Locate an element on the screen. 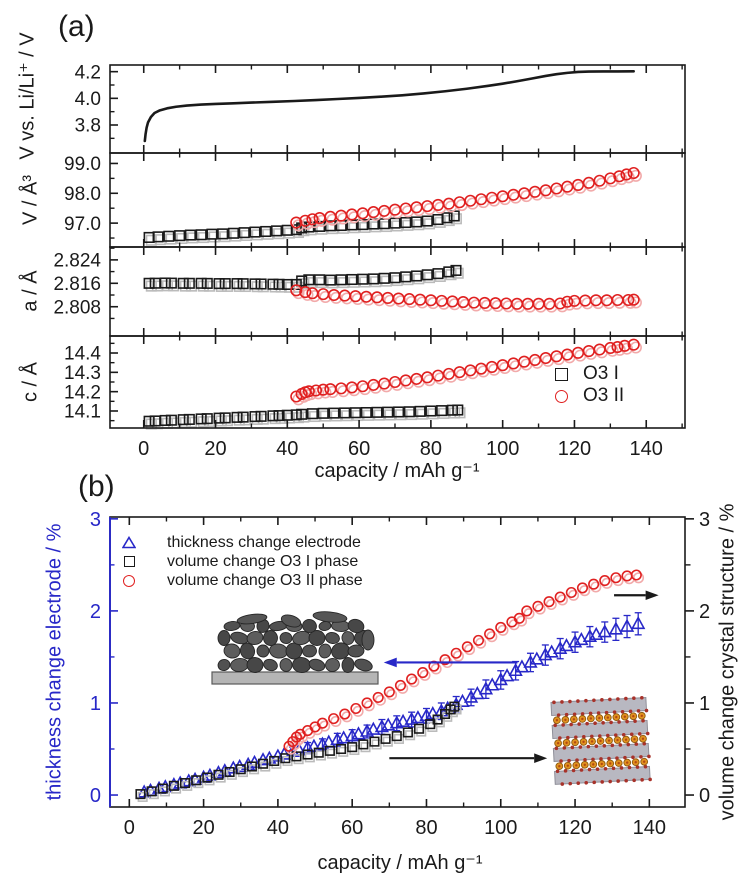 This screenshot has width=751, height=886. axis-label-voltage: V vs. Li/Li⁺ / V is located at coordinates (27, 96).